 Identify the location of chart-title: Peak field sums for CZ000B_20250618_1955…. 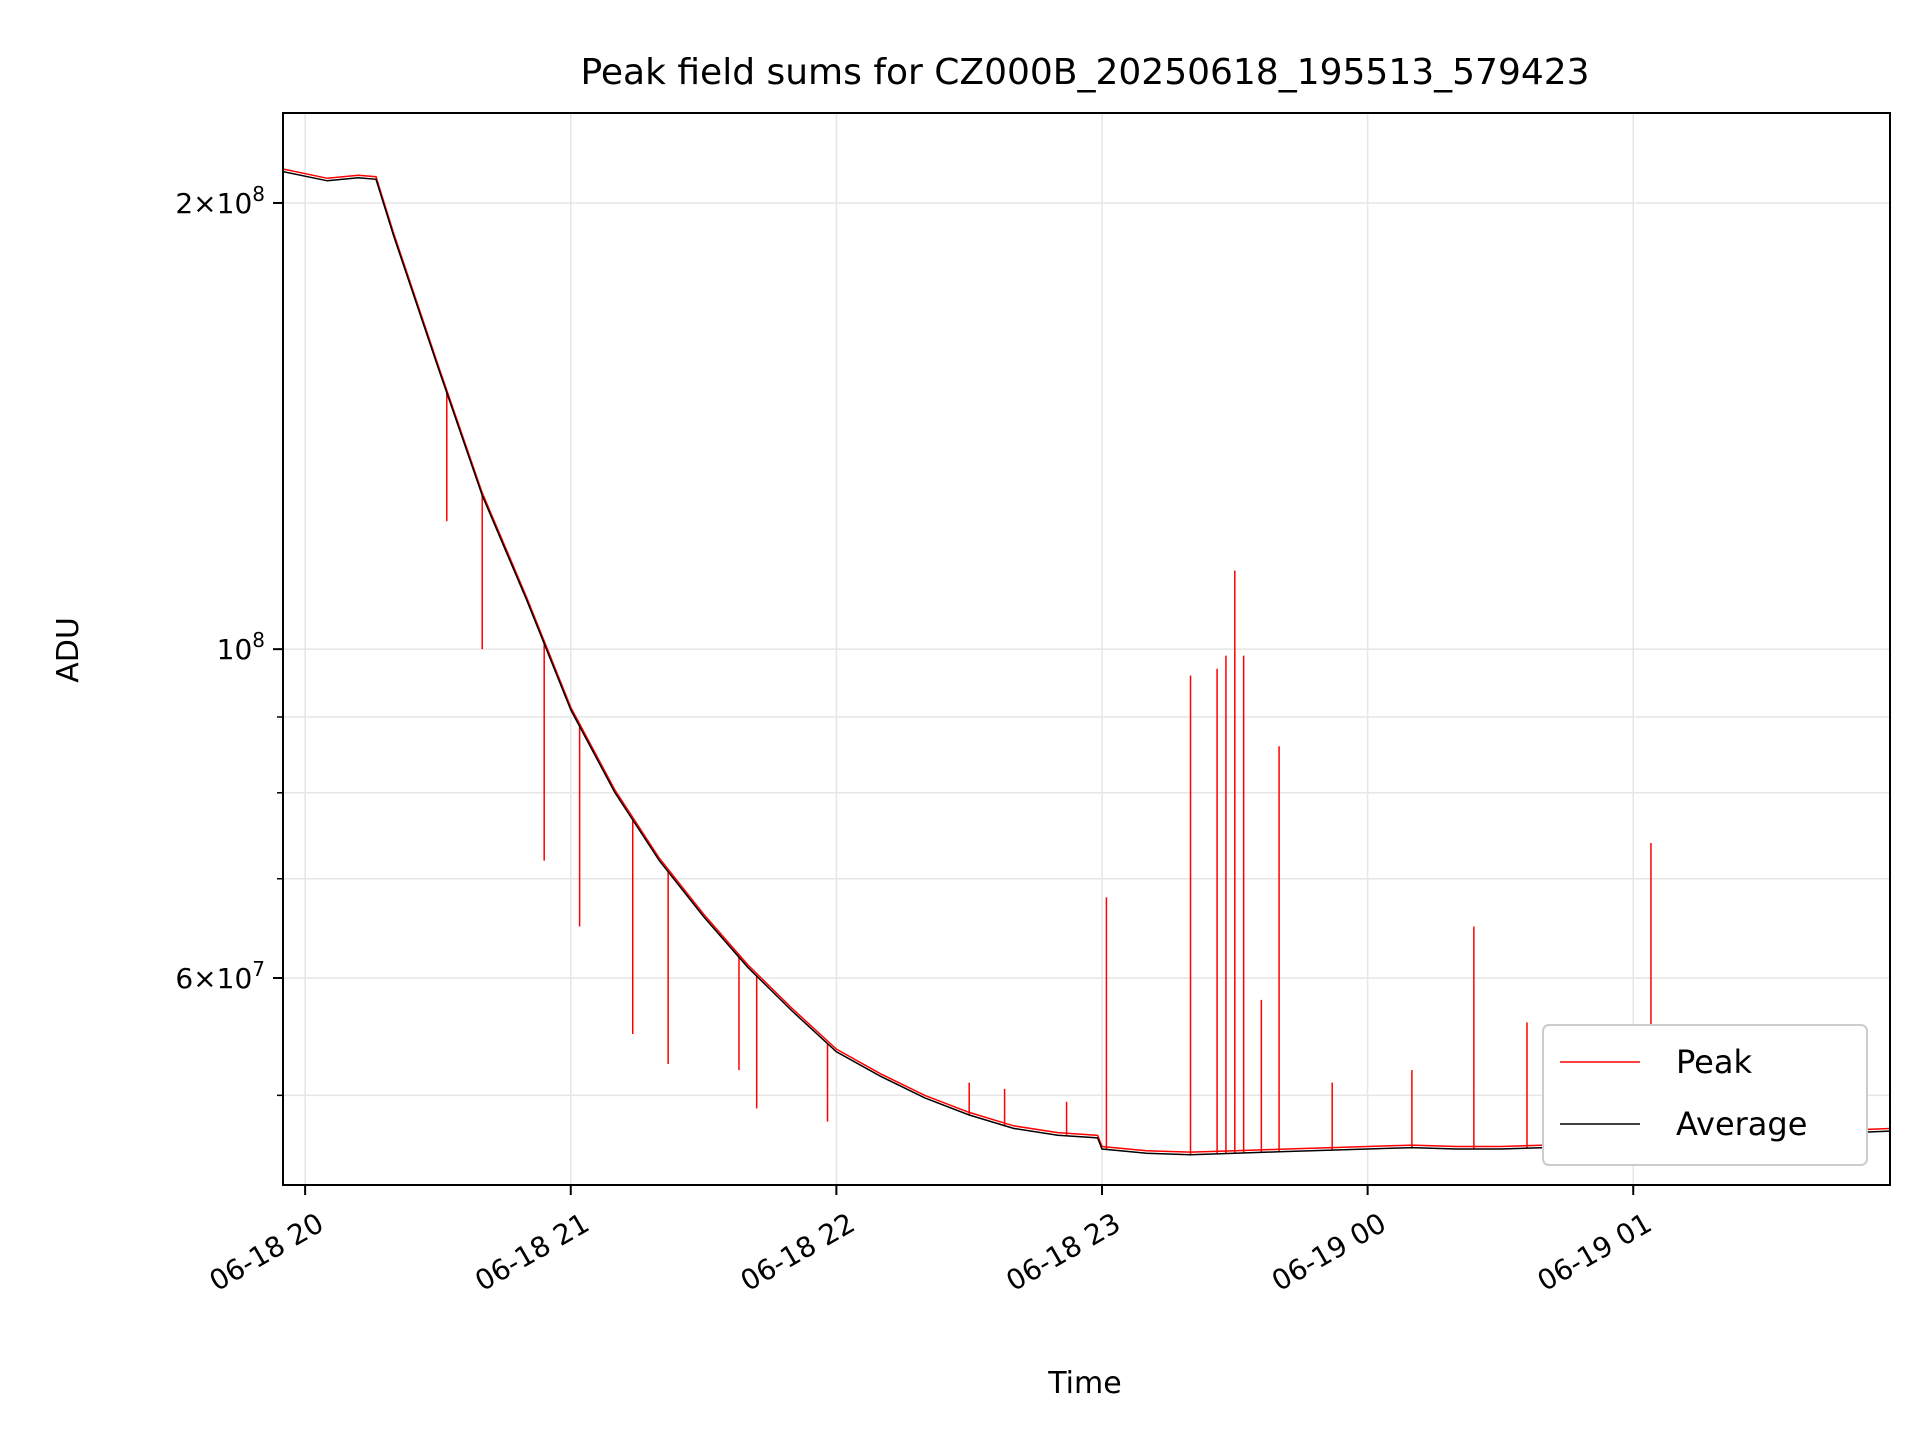
(1084, 72).